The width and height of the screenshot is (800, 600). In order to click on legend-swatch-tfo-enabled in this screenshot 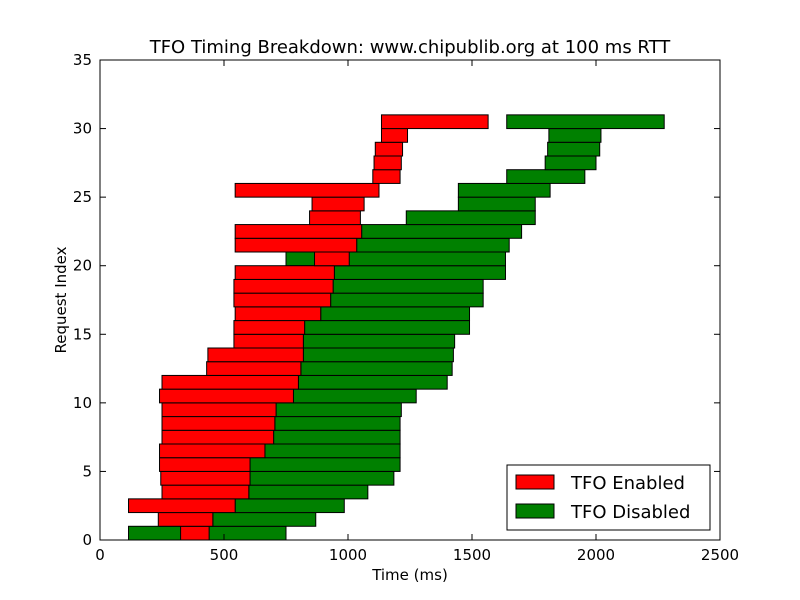, I will do `click(535, 482)`.